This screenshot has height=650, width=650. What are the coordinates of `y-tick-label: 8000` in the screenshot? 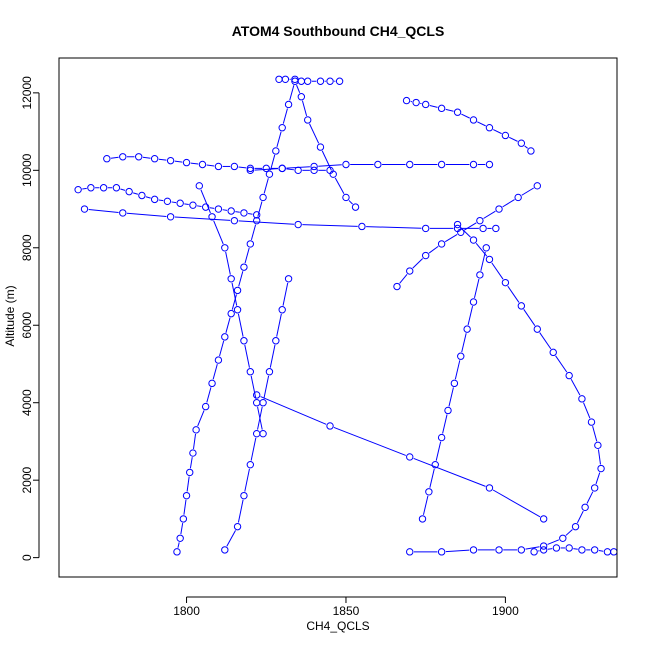 It's located at (27, 247).